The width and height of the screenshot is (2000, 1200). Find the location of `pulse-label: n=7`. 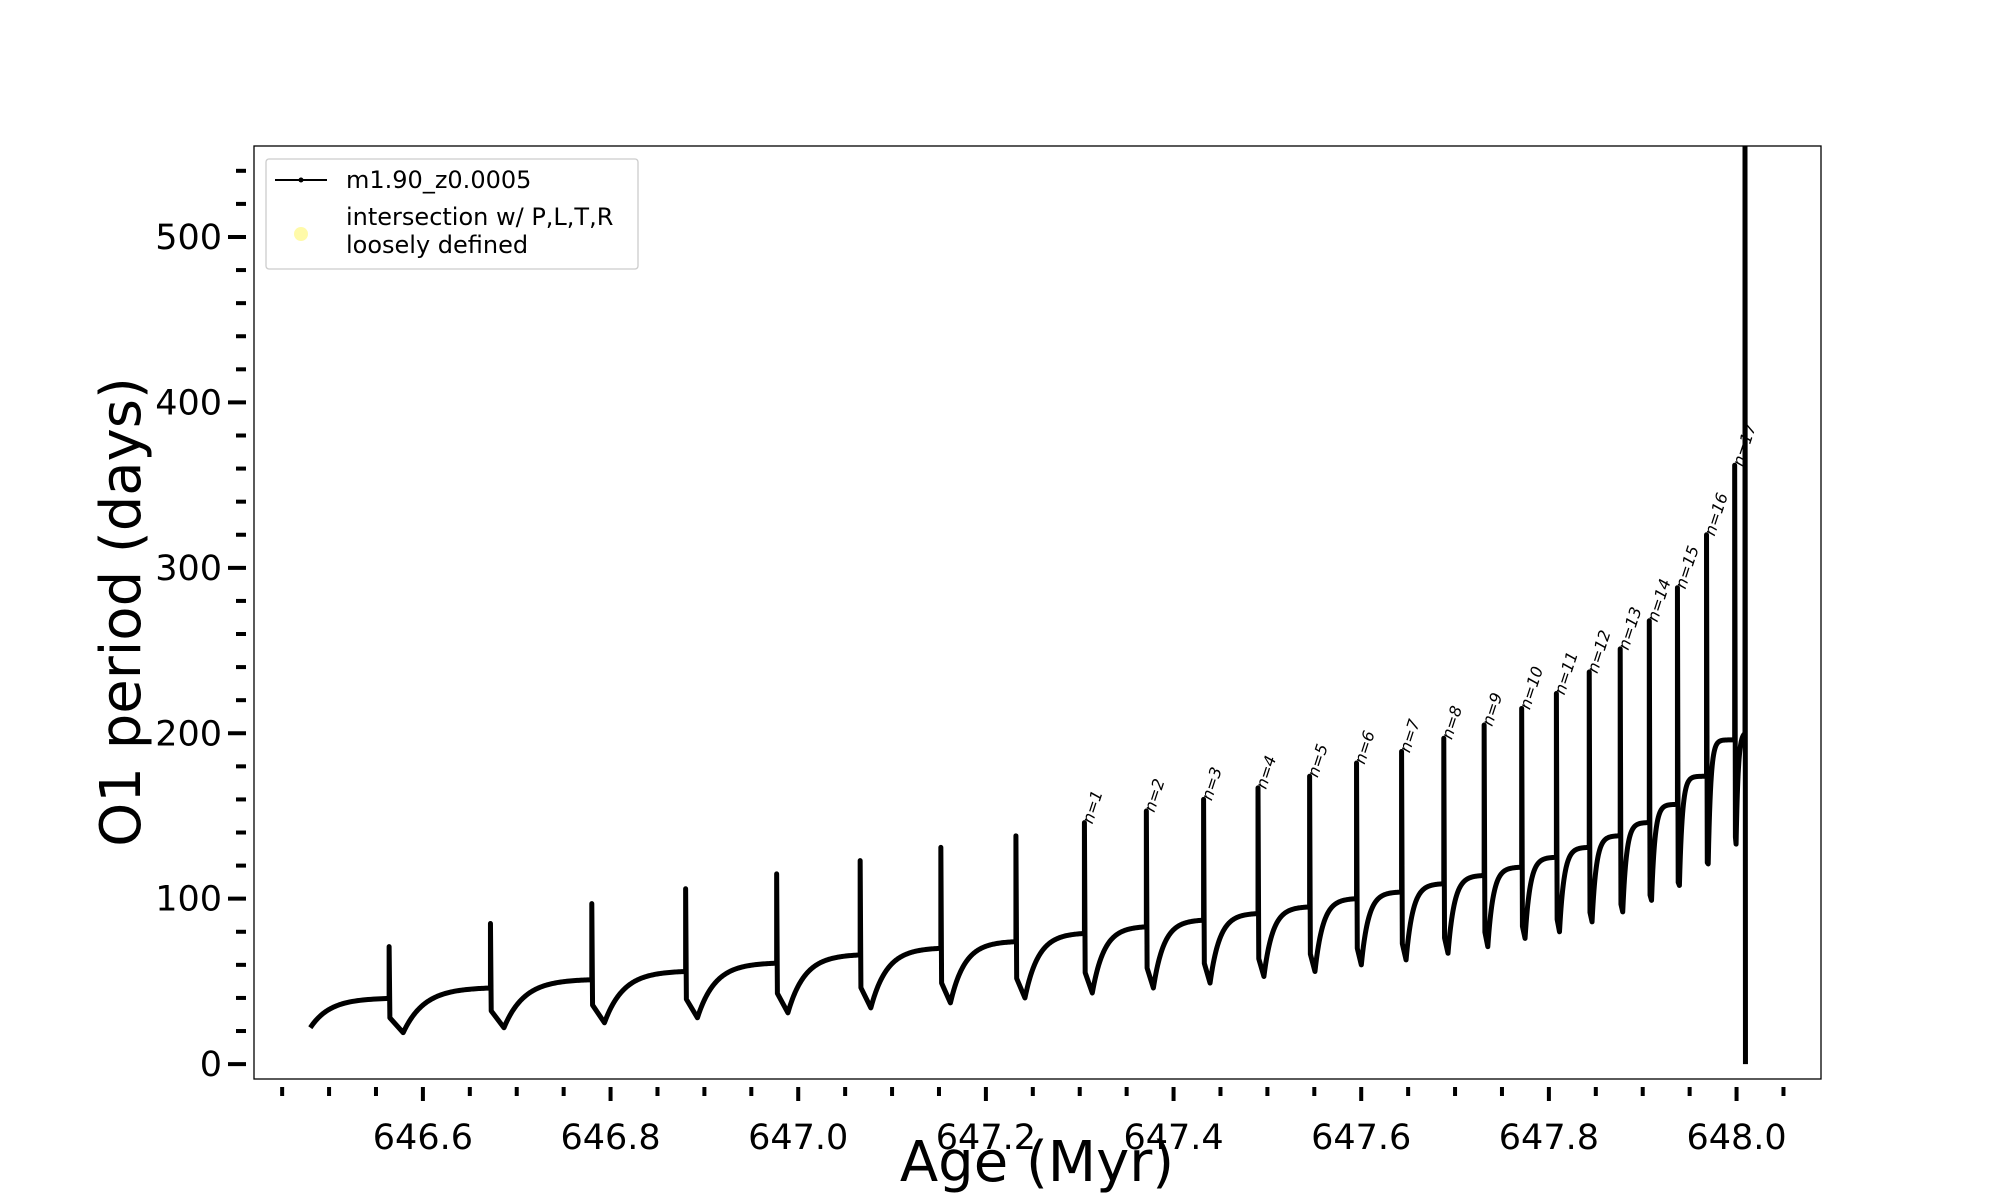

pulse-label: n=7 is located at coordinates (1409, 735).